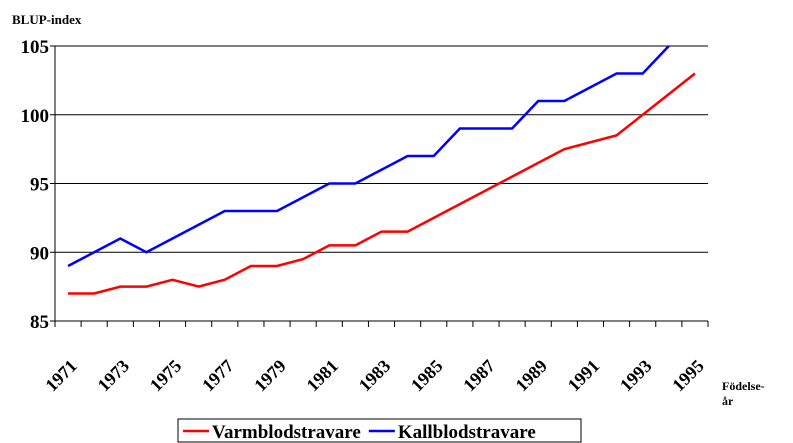  Describe the element at coordinates (270, 376) in the screenshot. I see `x-tick-label: 1979` at that location.